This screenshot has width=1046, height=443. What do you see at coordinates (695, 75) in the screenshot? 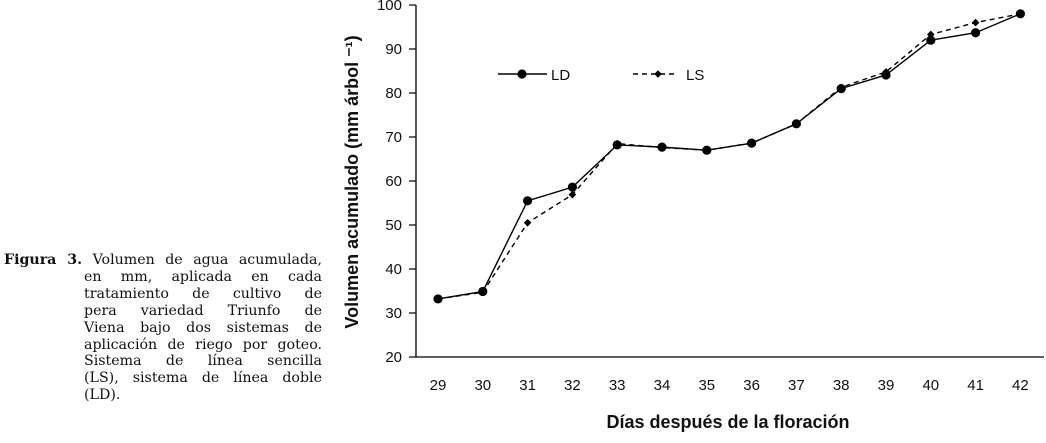
I see `legend-label-ls: LS` at bounding box center [695, 75].